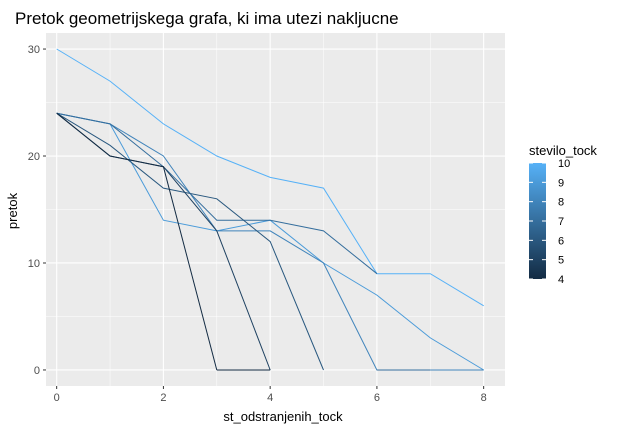 This screenshot has height=430, width=619. Describe the element at coordinates (283, 416) in the screenshot. I see `x-axis-title: st_odstranjenih_tock` at that location.